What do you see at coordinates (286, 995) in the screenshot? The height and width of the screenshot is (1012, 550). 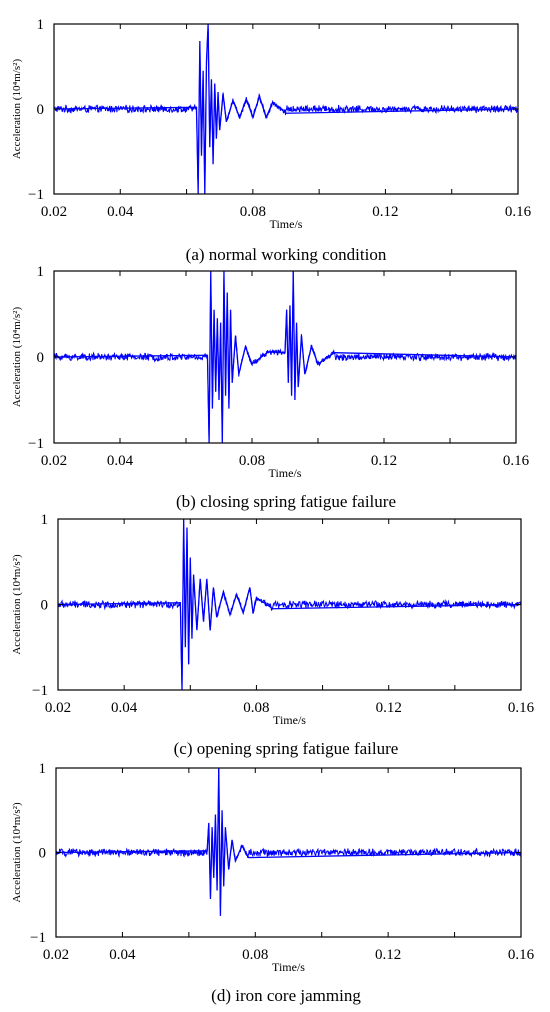 I see `panel-caption: (d) iron core jamming` at bounding box center [286, 995].